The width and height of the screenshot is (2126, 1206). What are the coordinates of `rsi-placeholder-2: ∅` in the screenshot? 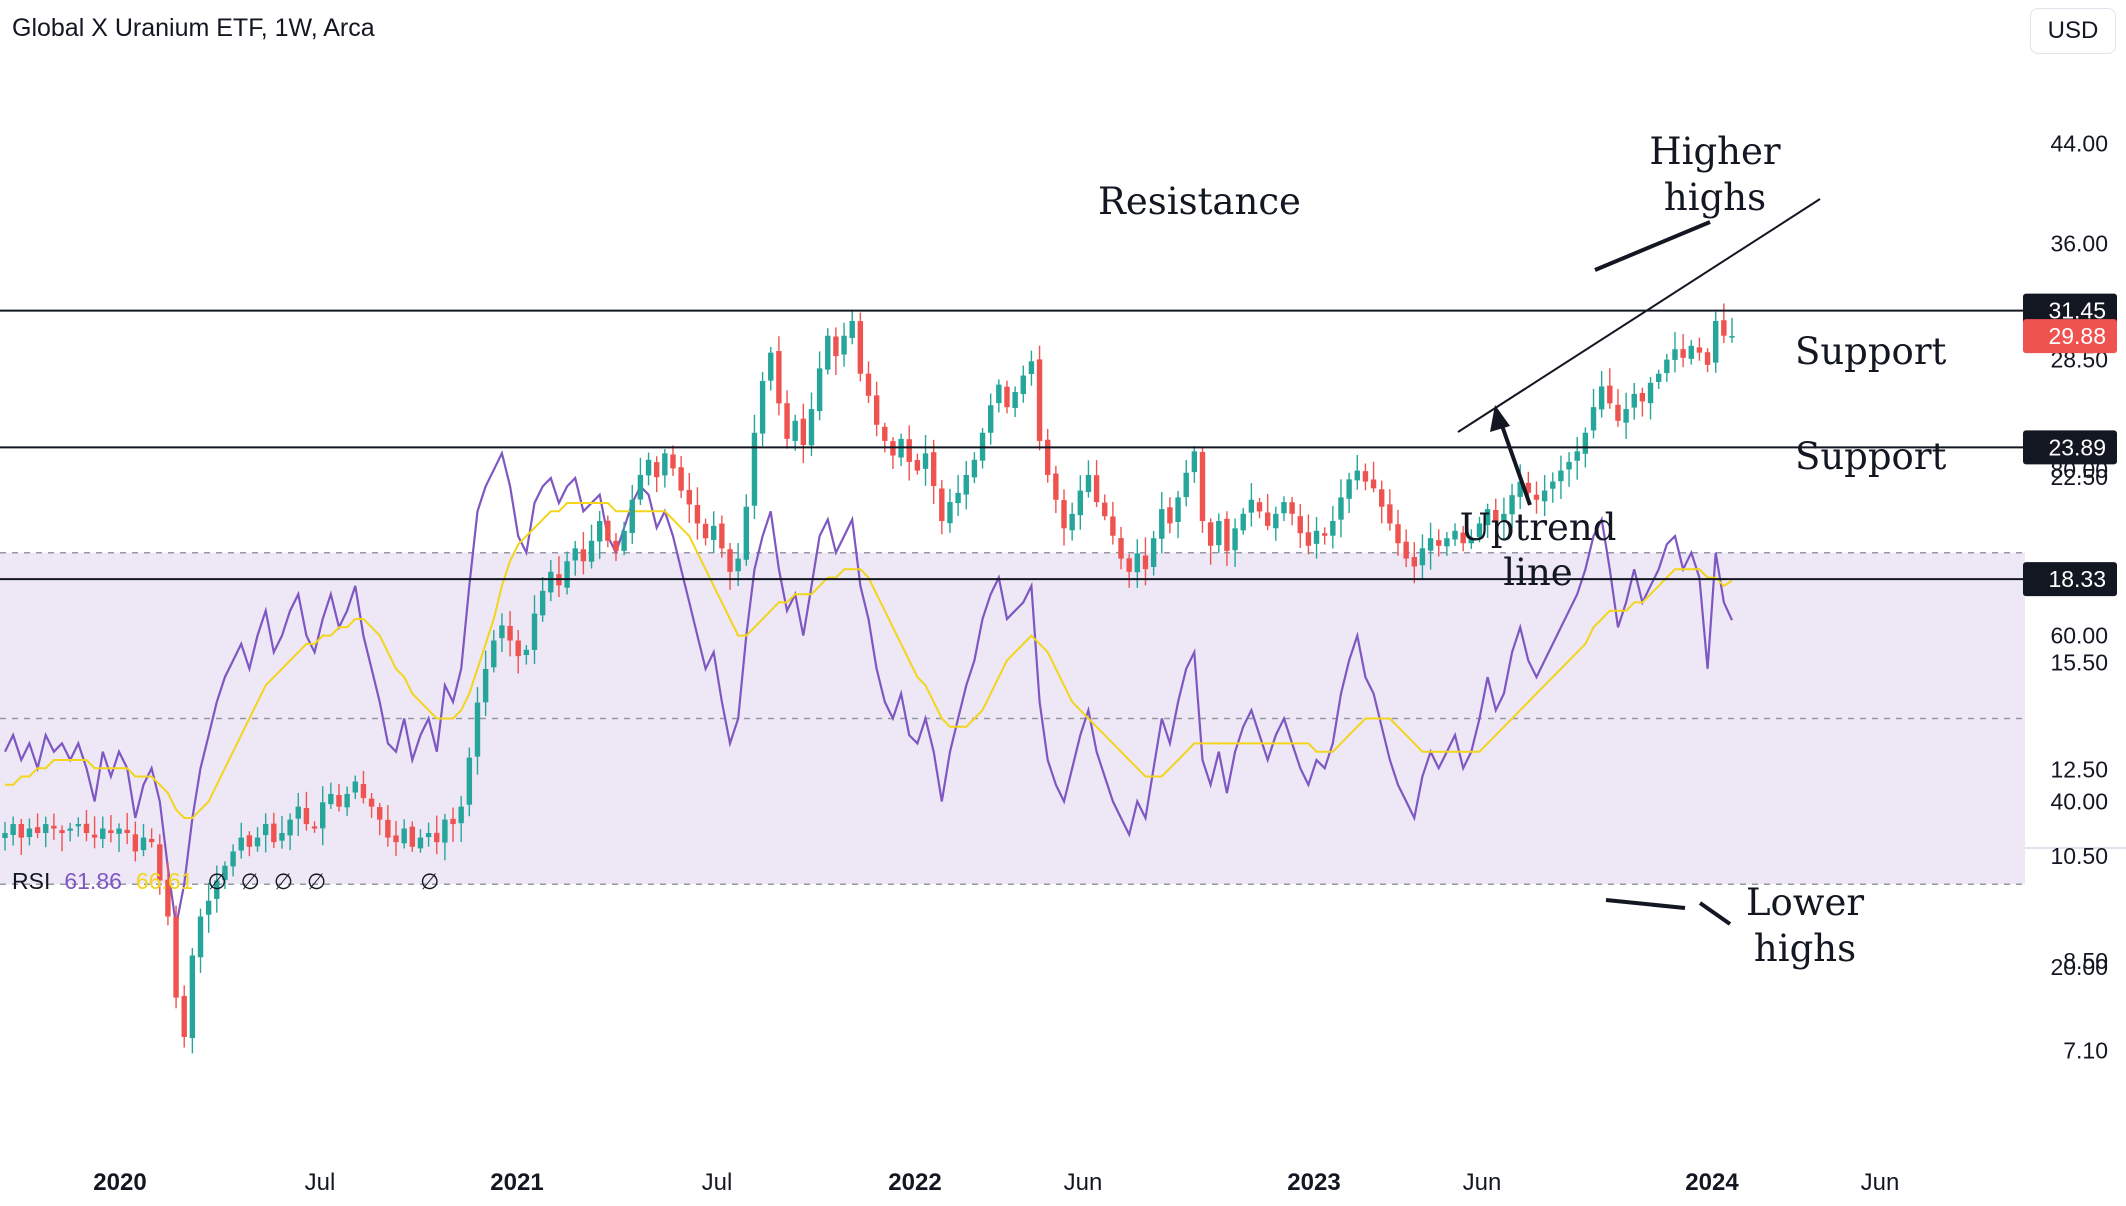 It's located at (250, 881).